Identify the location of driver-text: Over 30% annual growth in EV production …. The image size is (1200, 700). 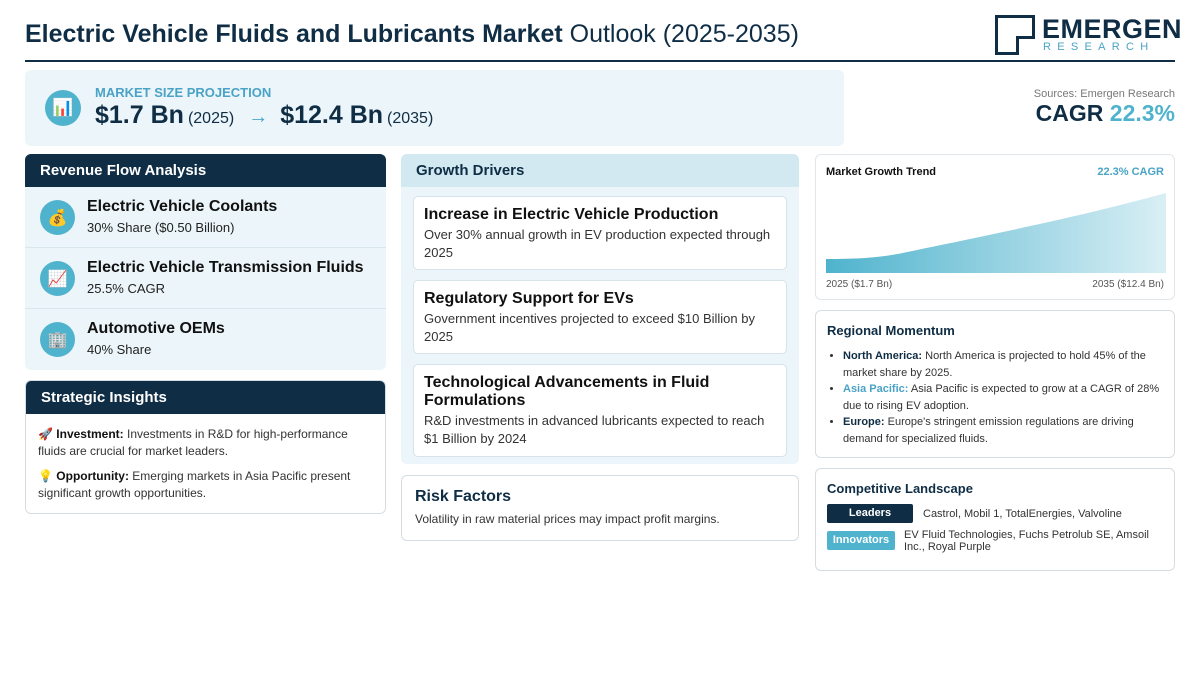
(597, 243).